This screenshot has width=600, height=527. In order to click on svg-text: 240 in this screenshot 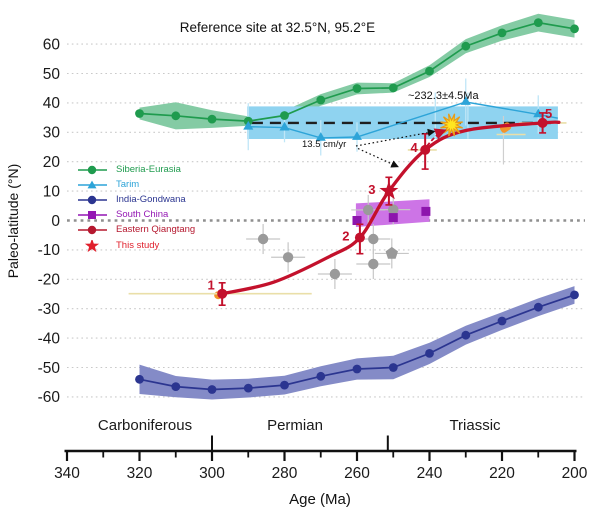, I will do `click(430, 473)`.